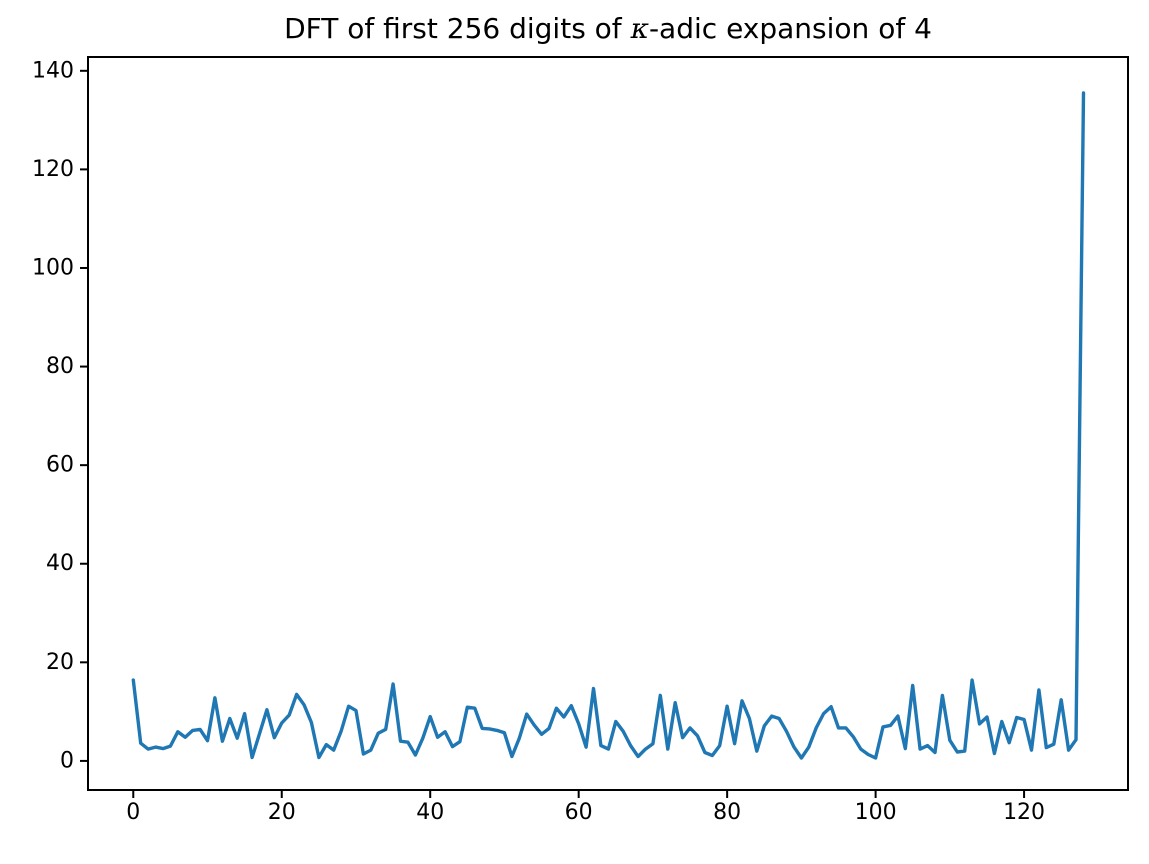  I want to click on x-axis-tick-label: 120, so click(1024, 812).